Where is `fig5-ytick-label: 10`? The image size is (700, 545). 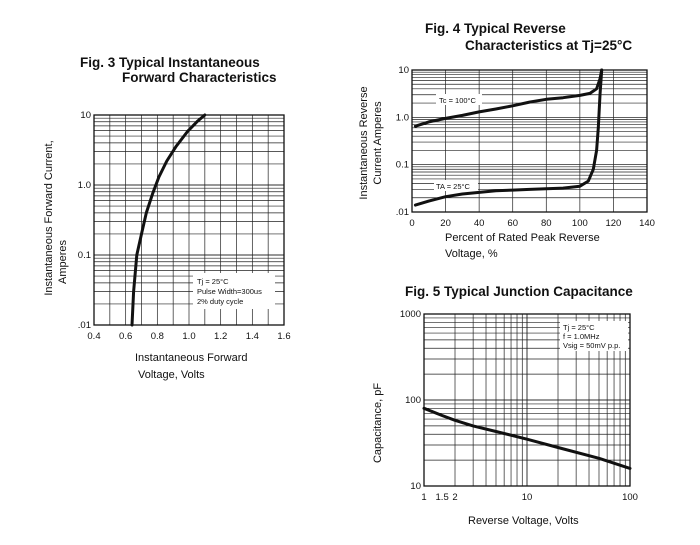 fig5-ytick-label: 10 is located at coordinates (415, 486).